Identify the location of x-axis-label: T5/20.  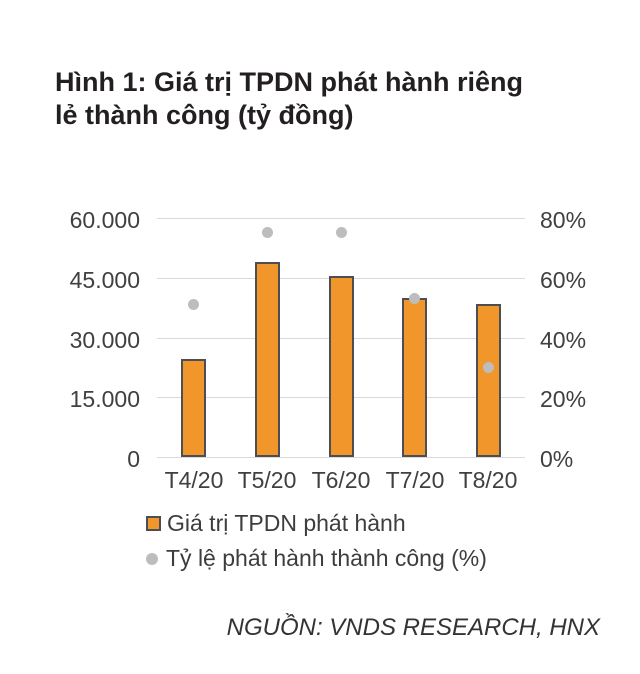
(267, 480).